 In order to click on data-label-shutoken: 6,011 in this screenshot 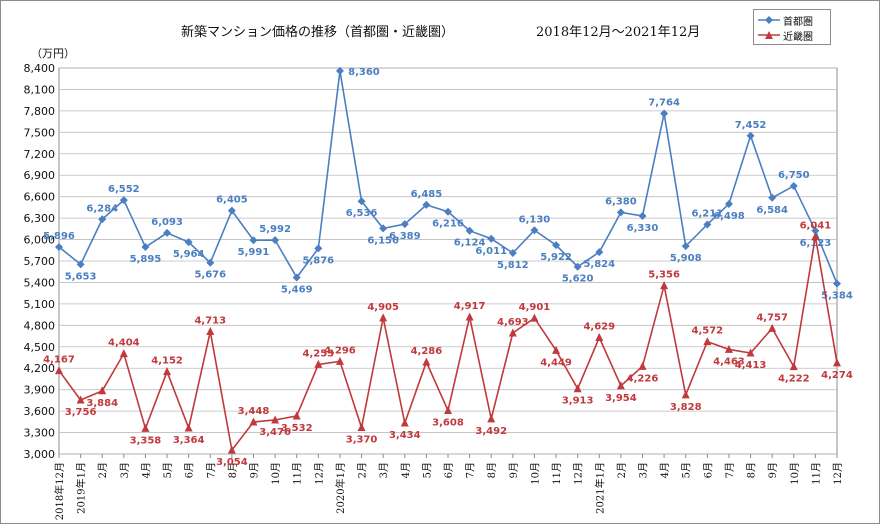, I will do `click(491, 251)`.